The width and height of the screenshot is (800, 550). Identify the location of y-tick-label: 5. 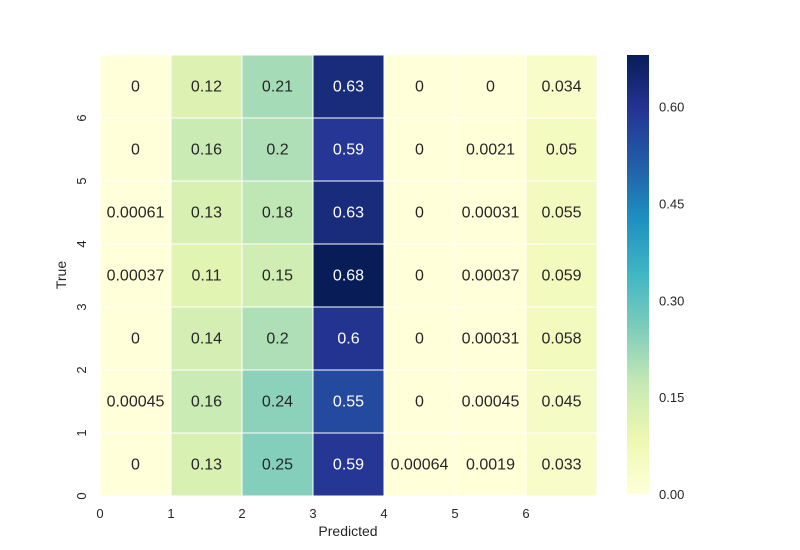
(81, 180).